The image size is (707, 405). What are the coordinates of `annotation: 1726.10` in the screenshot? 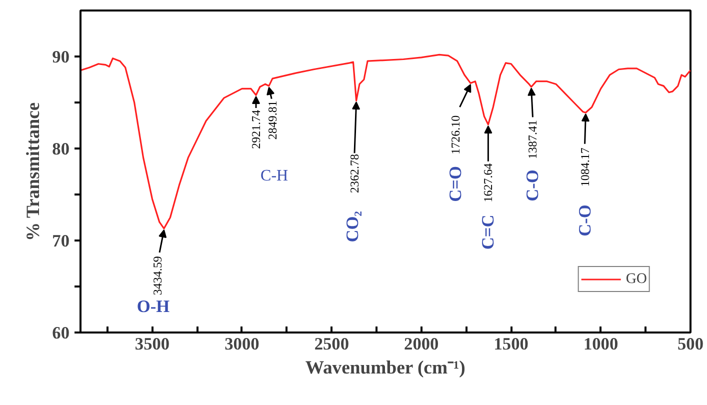 It's located at (455, 134).